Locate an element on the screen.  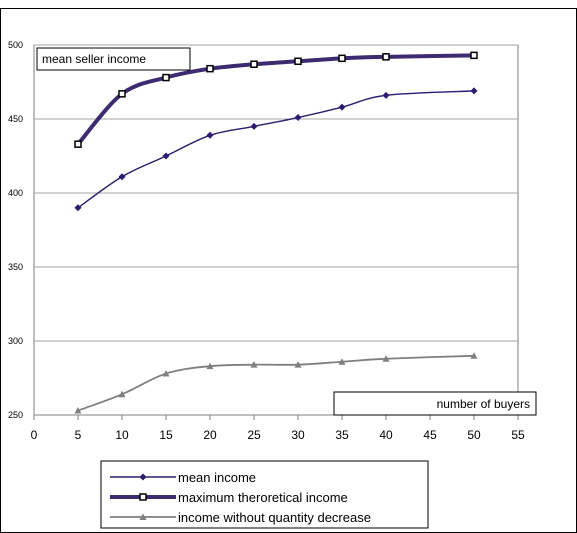
x-tick-label: 40 is located at coordinates (386, 435).